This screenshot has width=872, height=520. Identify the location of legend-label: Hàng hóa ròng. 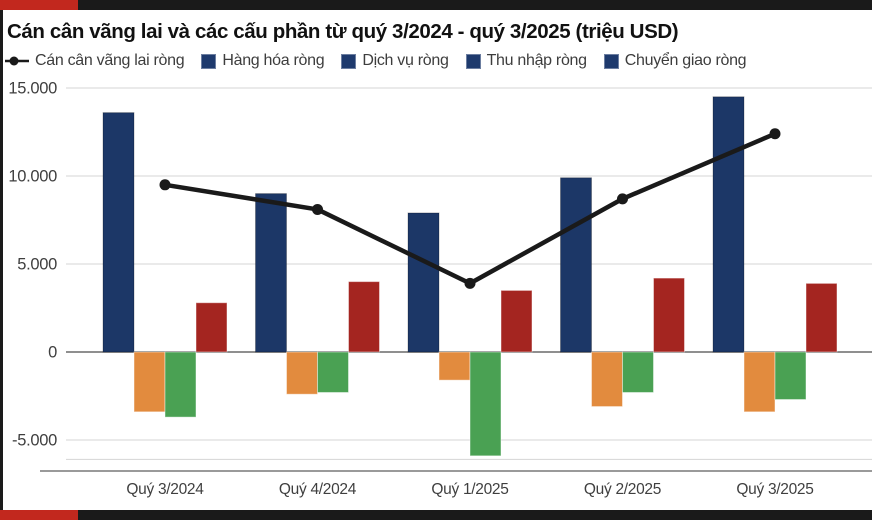
(273, 60).